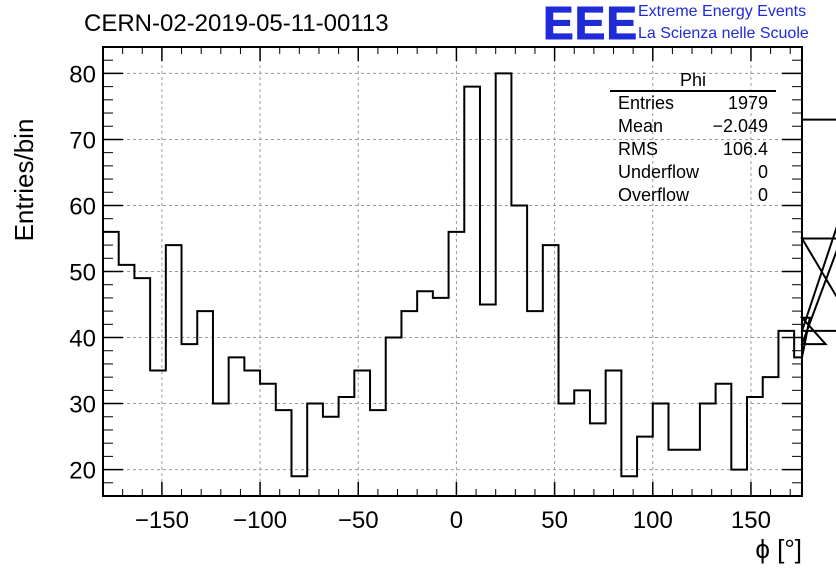  I want to click on stats-label: Entries, so click(646, 103).